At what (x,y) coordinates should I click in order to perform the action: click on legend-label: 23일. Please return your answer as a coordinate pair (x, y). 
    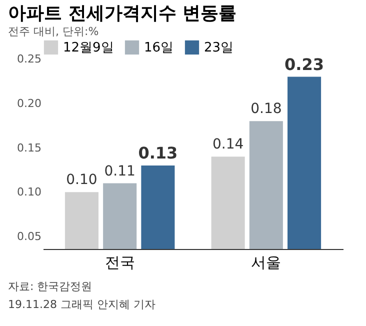
    Looking at the image, I should click on (219, 48).